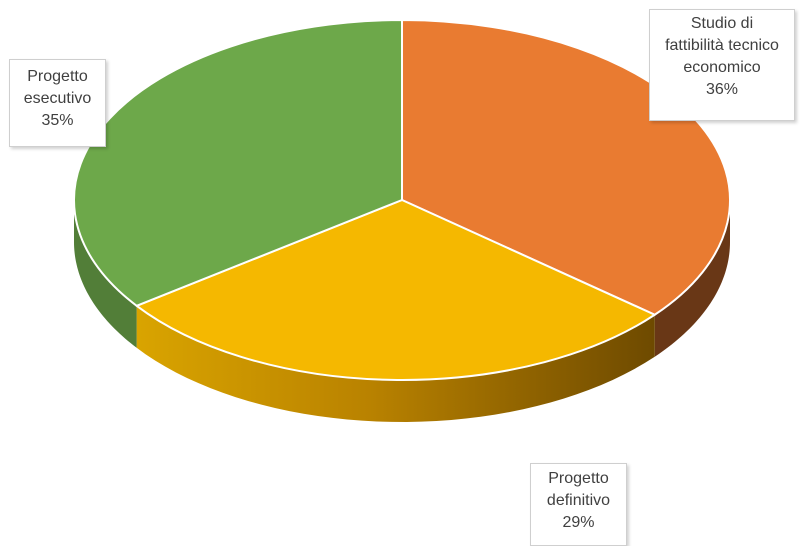 The height and width of the screenshot is (546, 803). What do you see at coordinates (692, 278) in the screenshot?
I see `pie-side-studio-di-fattibilita-tecnico-economico` at bounding box center [692, 278].